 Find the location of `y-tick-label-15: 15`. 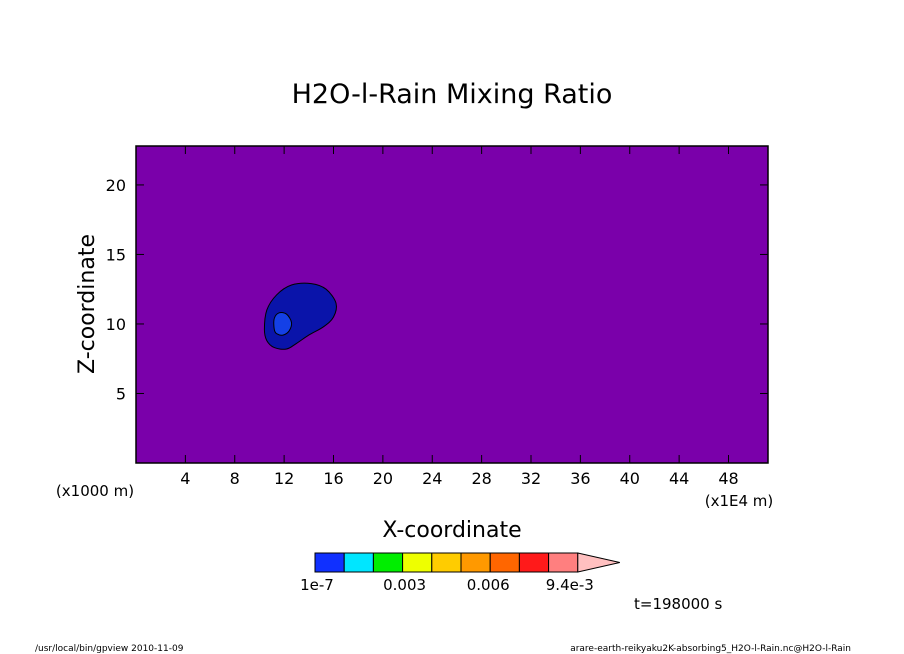

y-tick-label-15: 15 is located at coordinates (116, 254).